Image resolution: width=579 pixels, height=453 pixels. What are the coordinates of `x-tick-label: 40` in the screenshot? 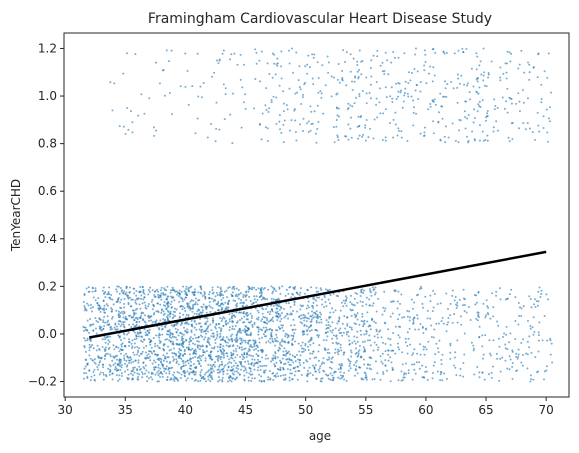 It's located at (185, 410).